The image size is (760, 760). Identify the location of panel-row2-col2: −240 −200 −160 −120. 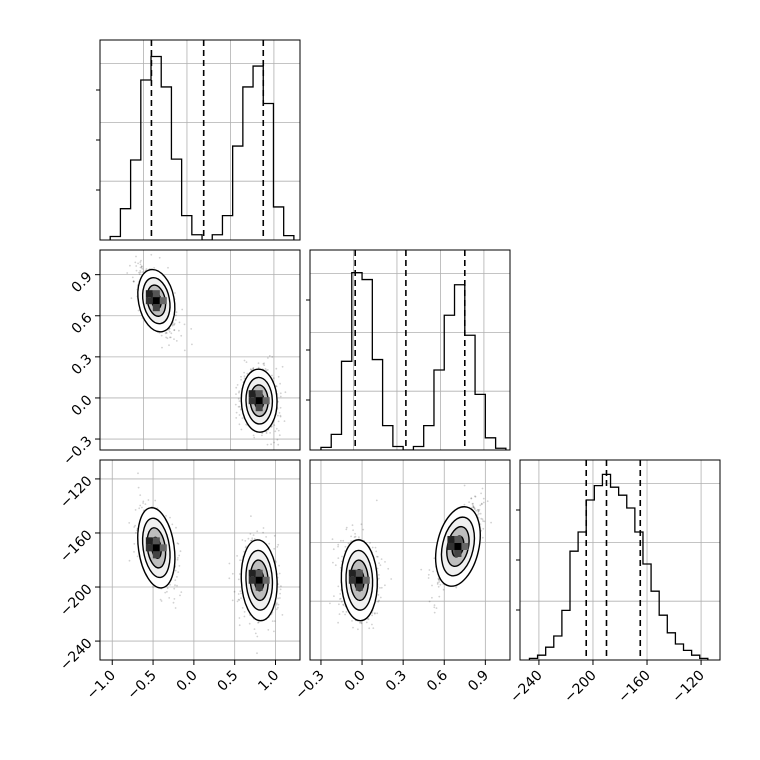
(614, 583).